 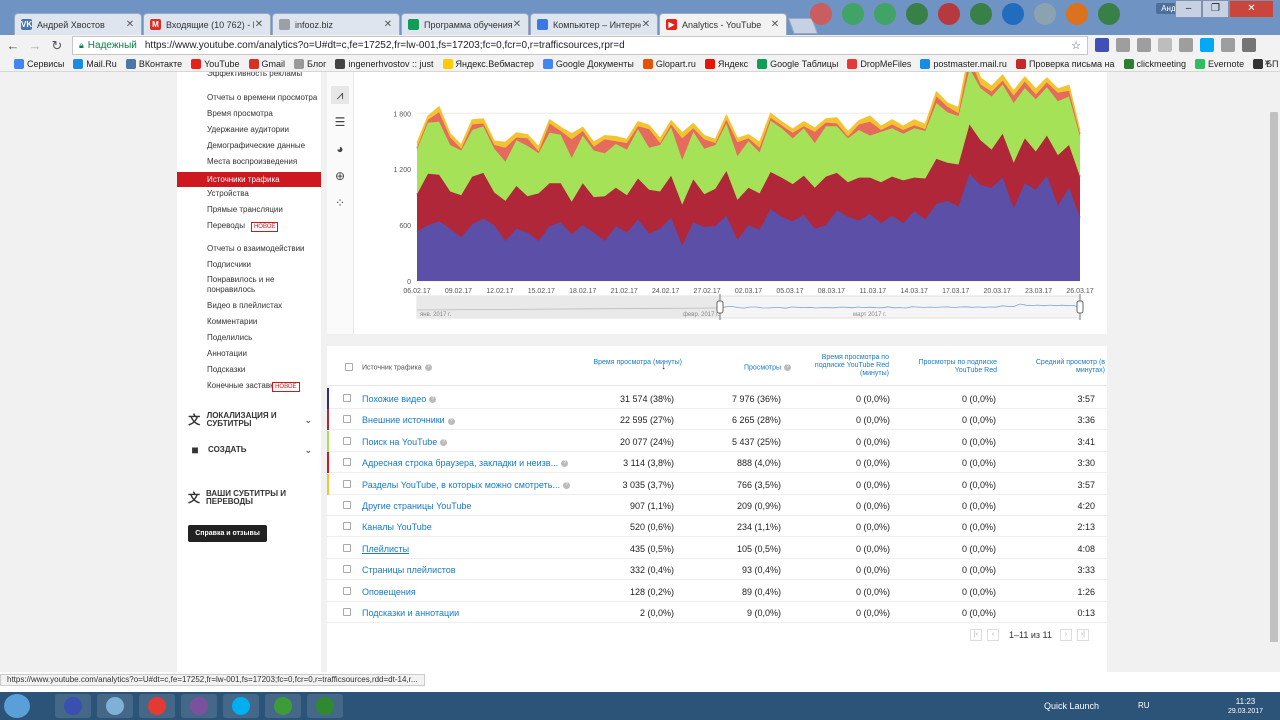 What do you see at coordinates (263, 114) in the screenshot?
I see `sidebar-item: Время просмотра` at bounding box center [263, 114].